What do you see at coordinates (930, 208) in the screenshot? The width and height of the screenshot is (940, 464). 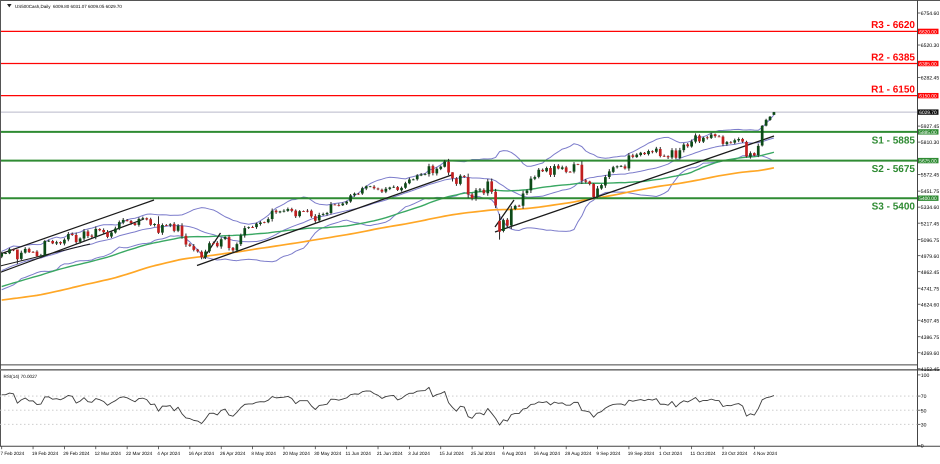 I see `svg-text: 5334.60` at bounding box center [930, 208].